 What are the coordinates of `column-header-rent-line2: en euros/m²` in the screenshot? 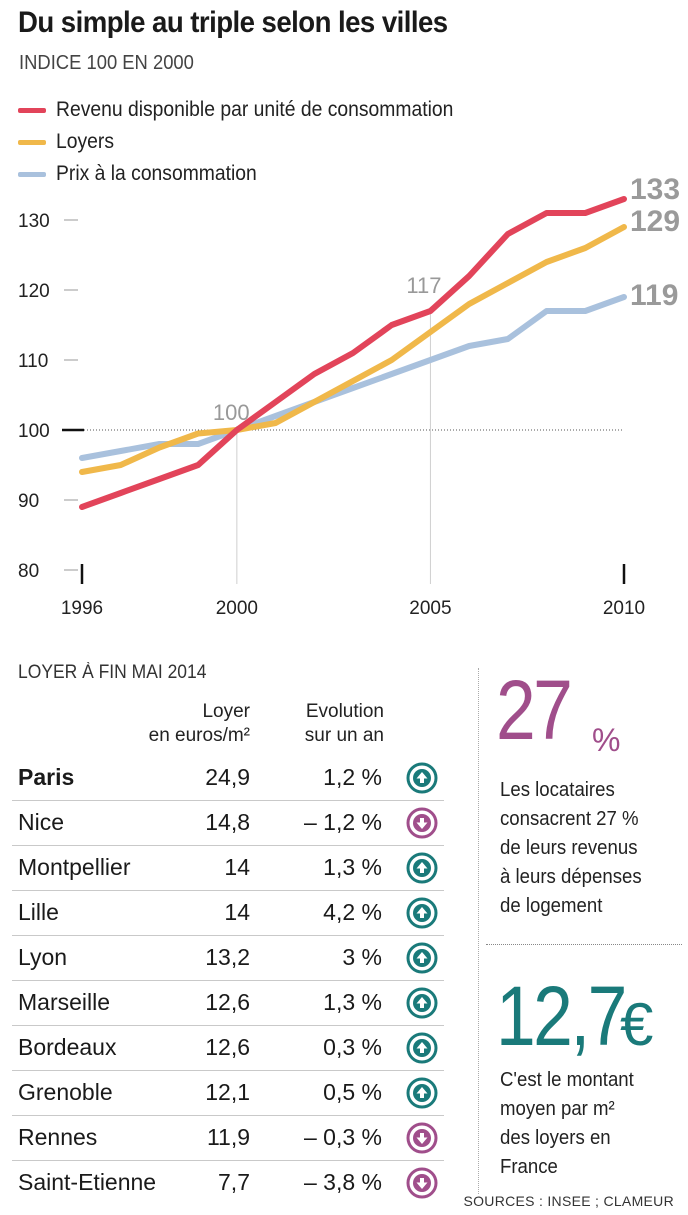 It's located at (199, 735).